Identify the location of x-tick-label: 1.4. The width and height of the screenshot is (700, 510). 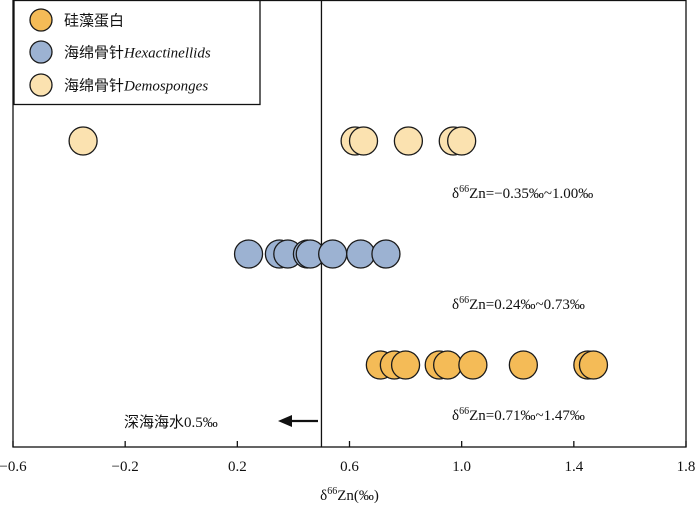
(573, 467).